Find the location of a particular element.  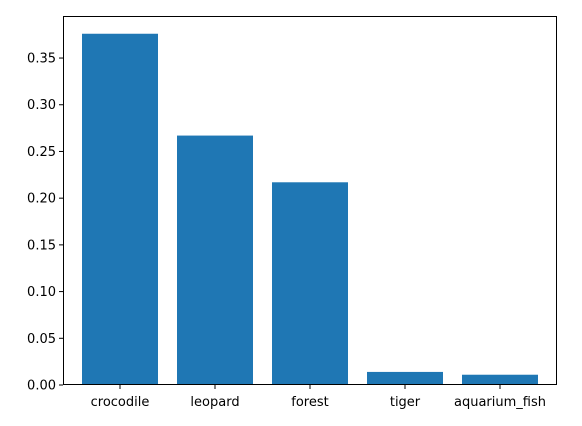

y-tick-label: 0.05 is located at coordinates (41, 339).